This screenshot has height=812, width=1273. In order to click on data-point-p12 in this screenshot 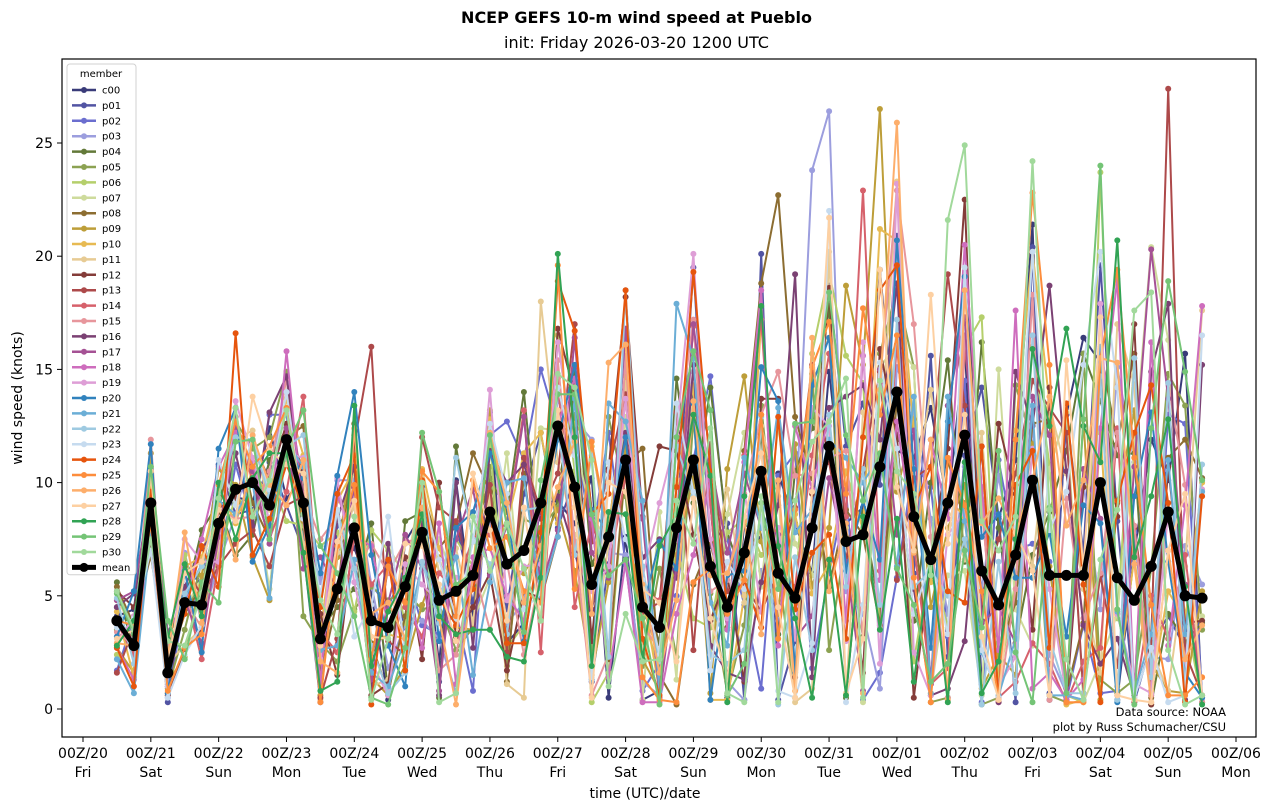, I will do `click(422, 659)`.